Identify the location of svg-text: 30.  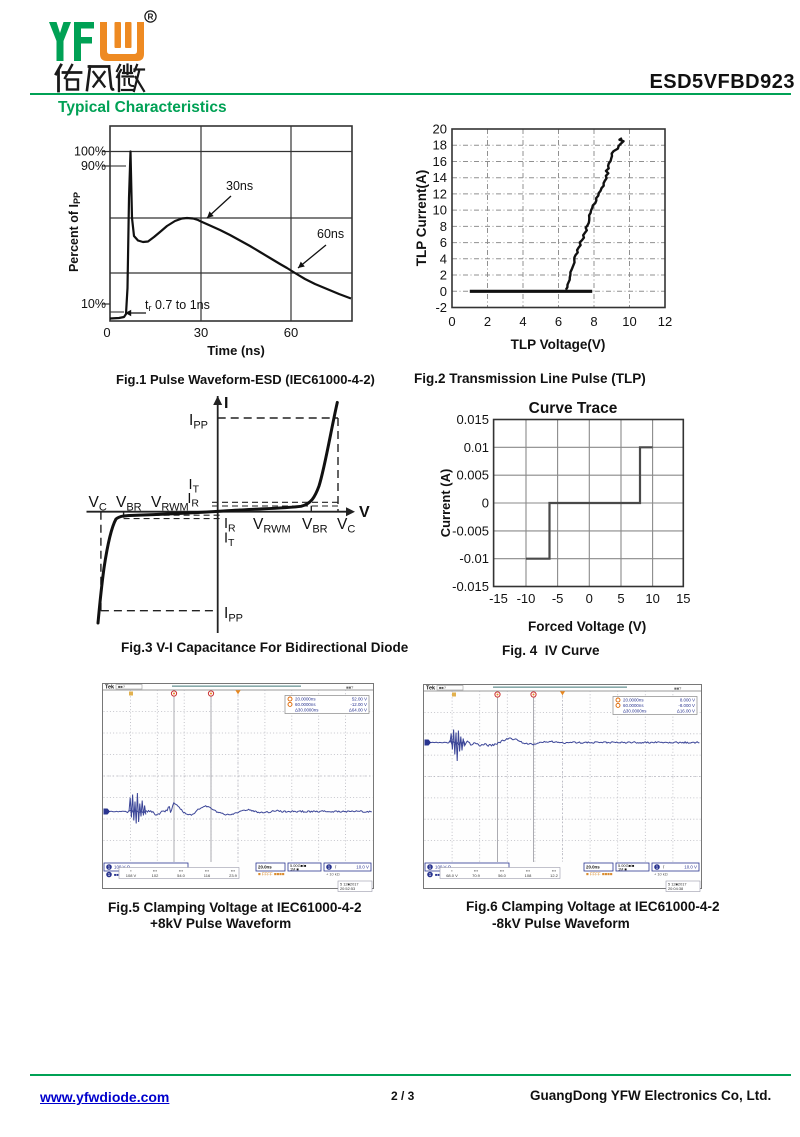
(201, 332).